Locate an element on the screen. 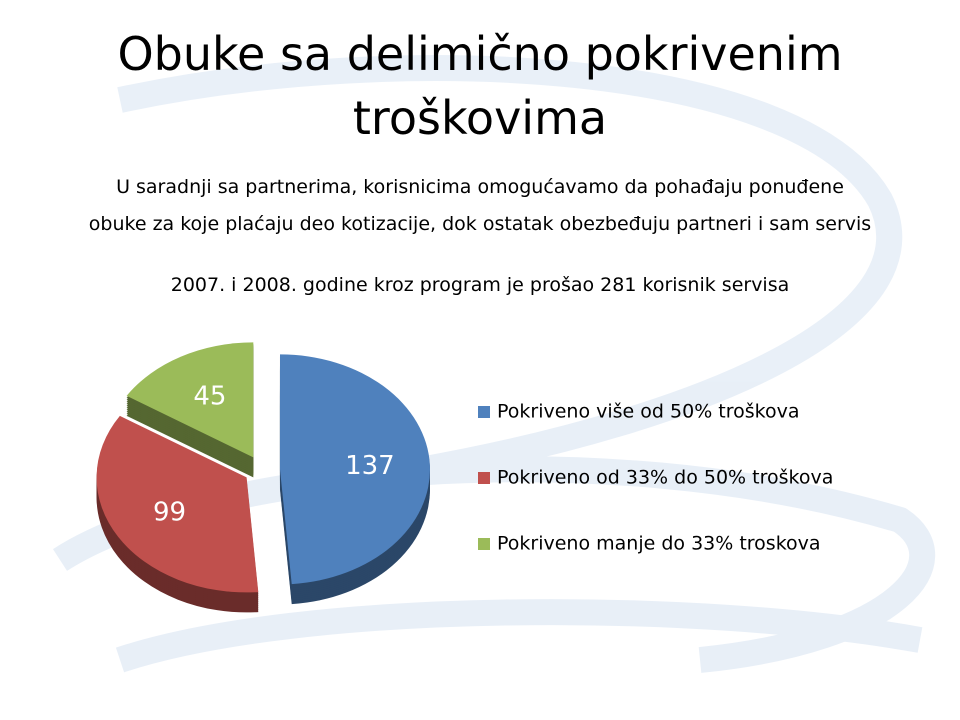  legend-label: Pokriveno manje do 33% troskova is located at coordinates (659, 544).